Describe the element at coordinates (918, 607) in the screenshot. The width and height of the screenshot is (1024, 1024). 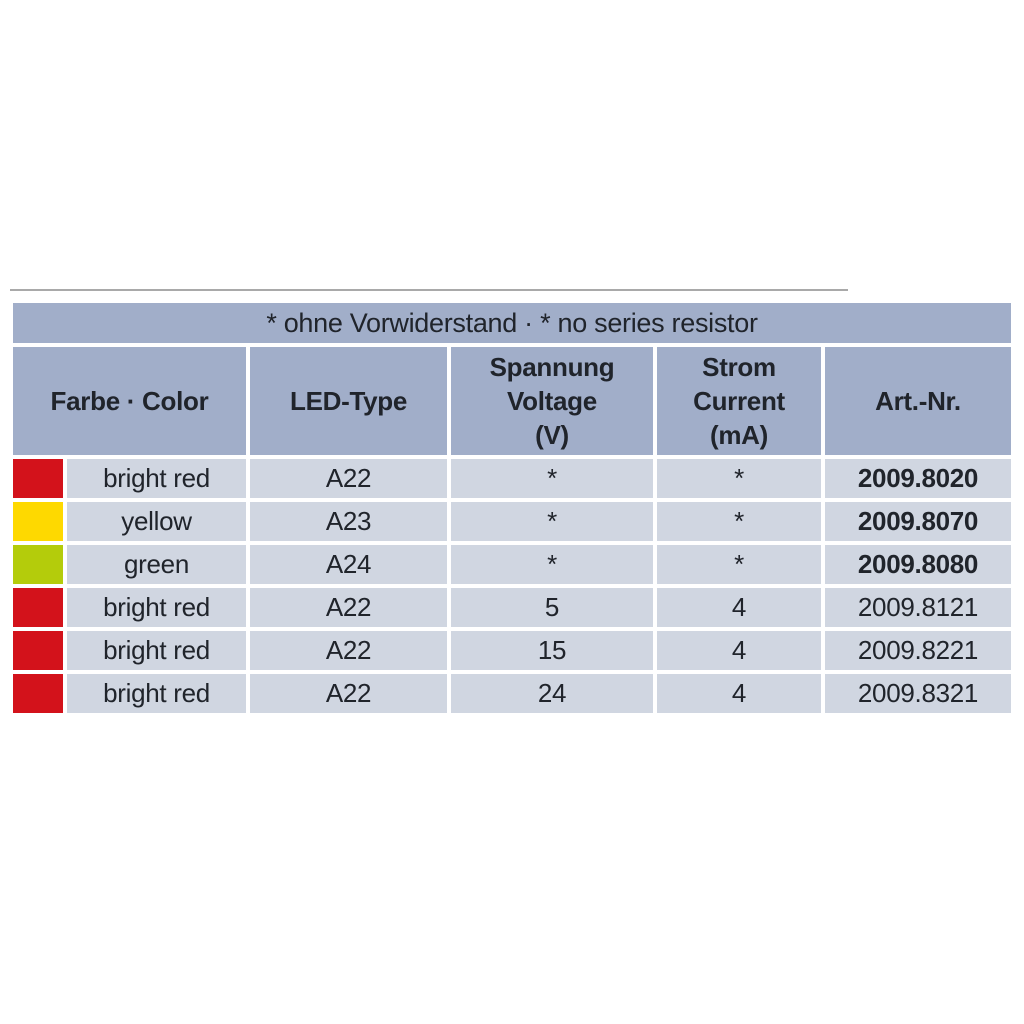
I see `cell-art-nr: 2009.8121` at that location.